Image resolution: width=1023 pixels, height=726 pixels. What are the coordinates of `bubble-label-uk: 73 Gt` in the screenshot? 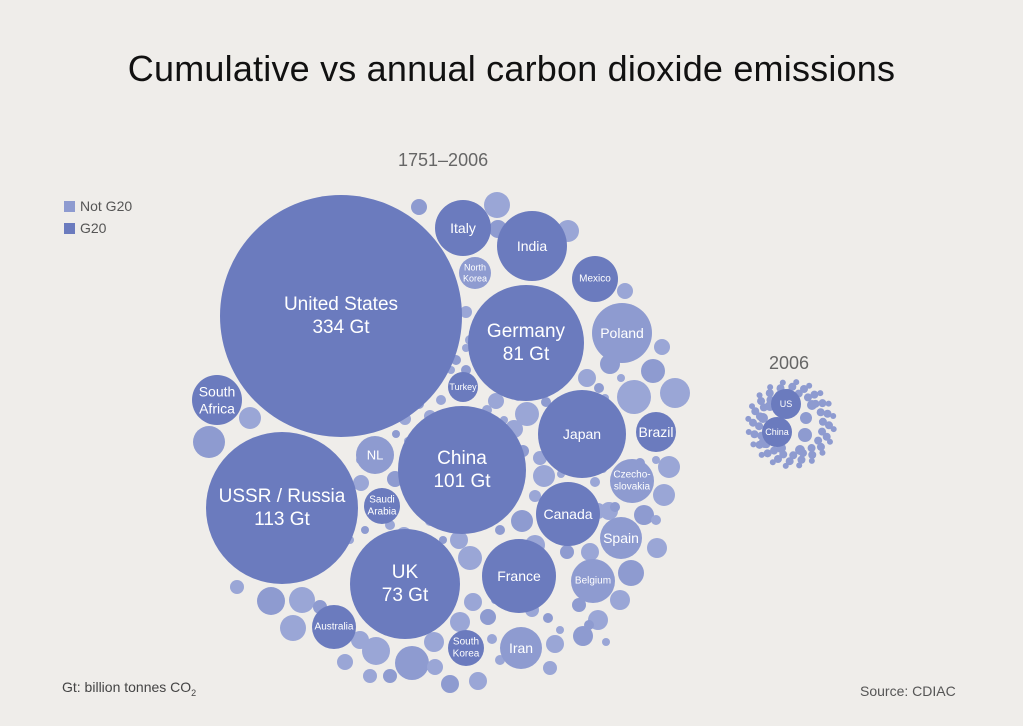 It's located at (405, 595).